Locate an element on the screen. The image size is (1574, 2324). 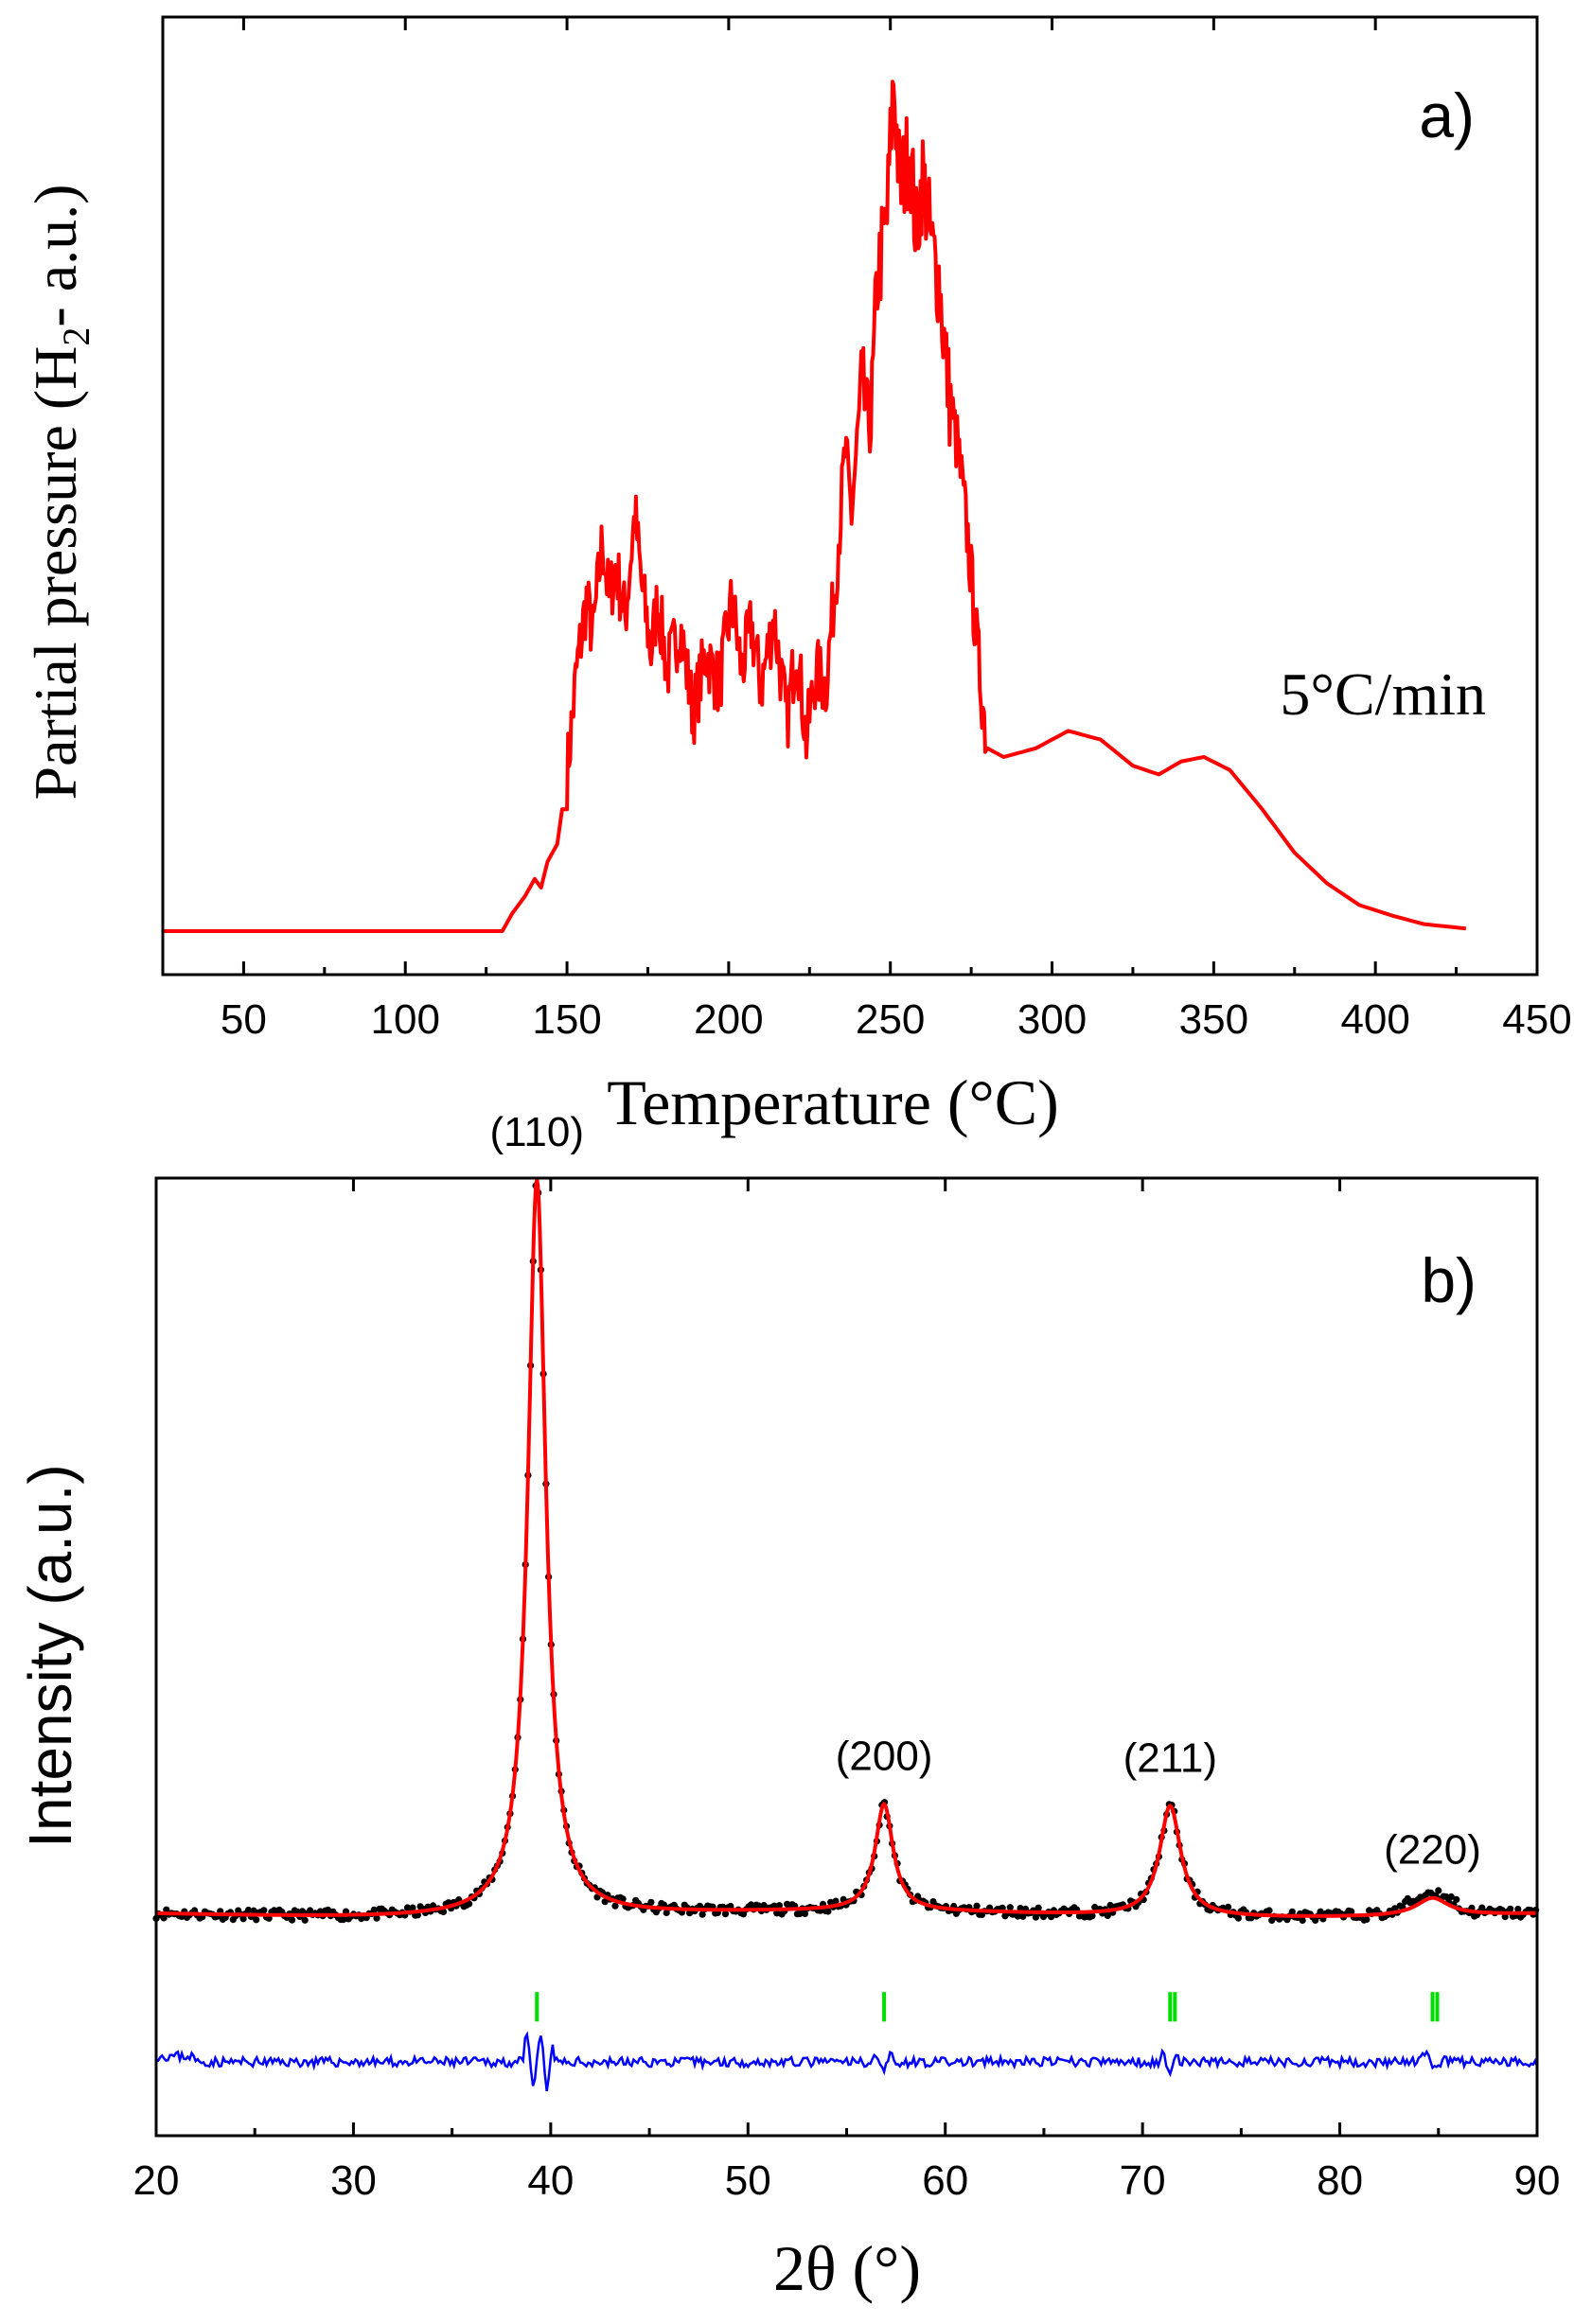
panel-b-xtick-label: 60 is located at coordinates (945, 2180).